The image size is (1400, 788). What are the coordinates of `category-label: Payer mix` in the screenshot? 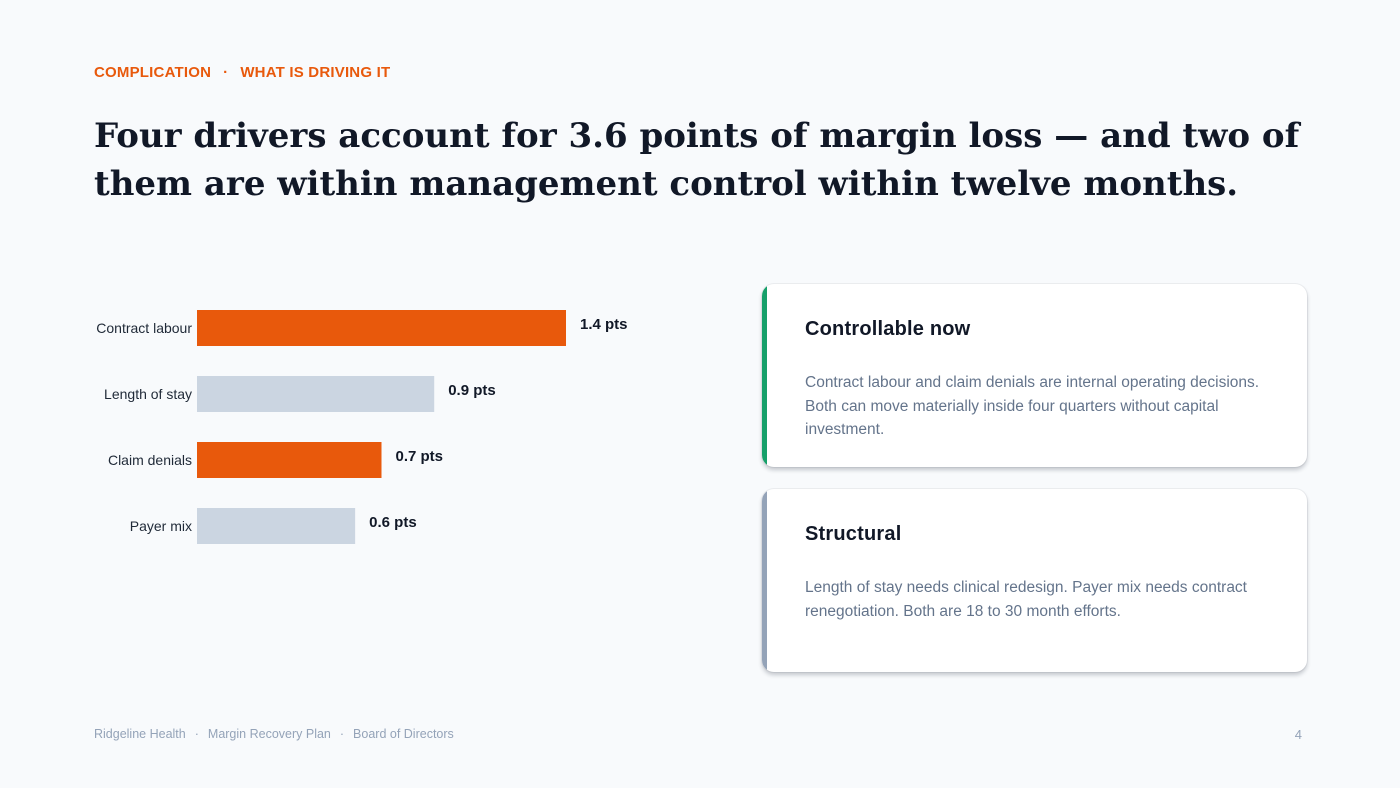 It's located at (161, 526).